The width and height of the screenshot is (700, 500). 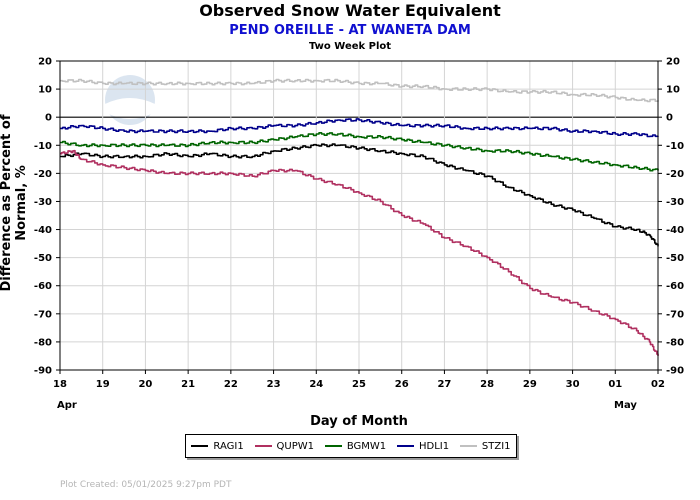 I want to click on legend-item-hdli1: HDLI1, so click(x=423, y=446).